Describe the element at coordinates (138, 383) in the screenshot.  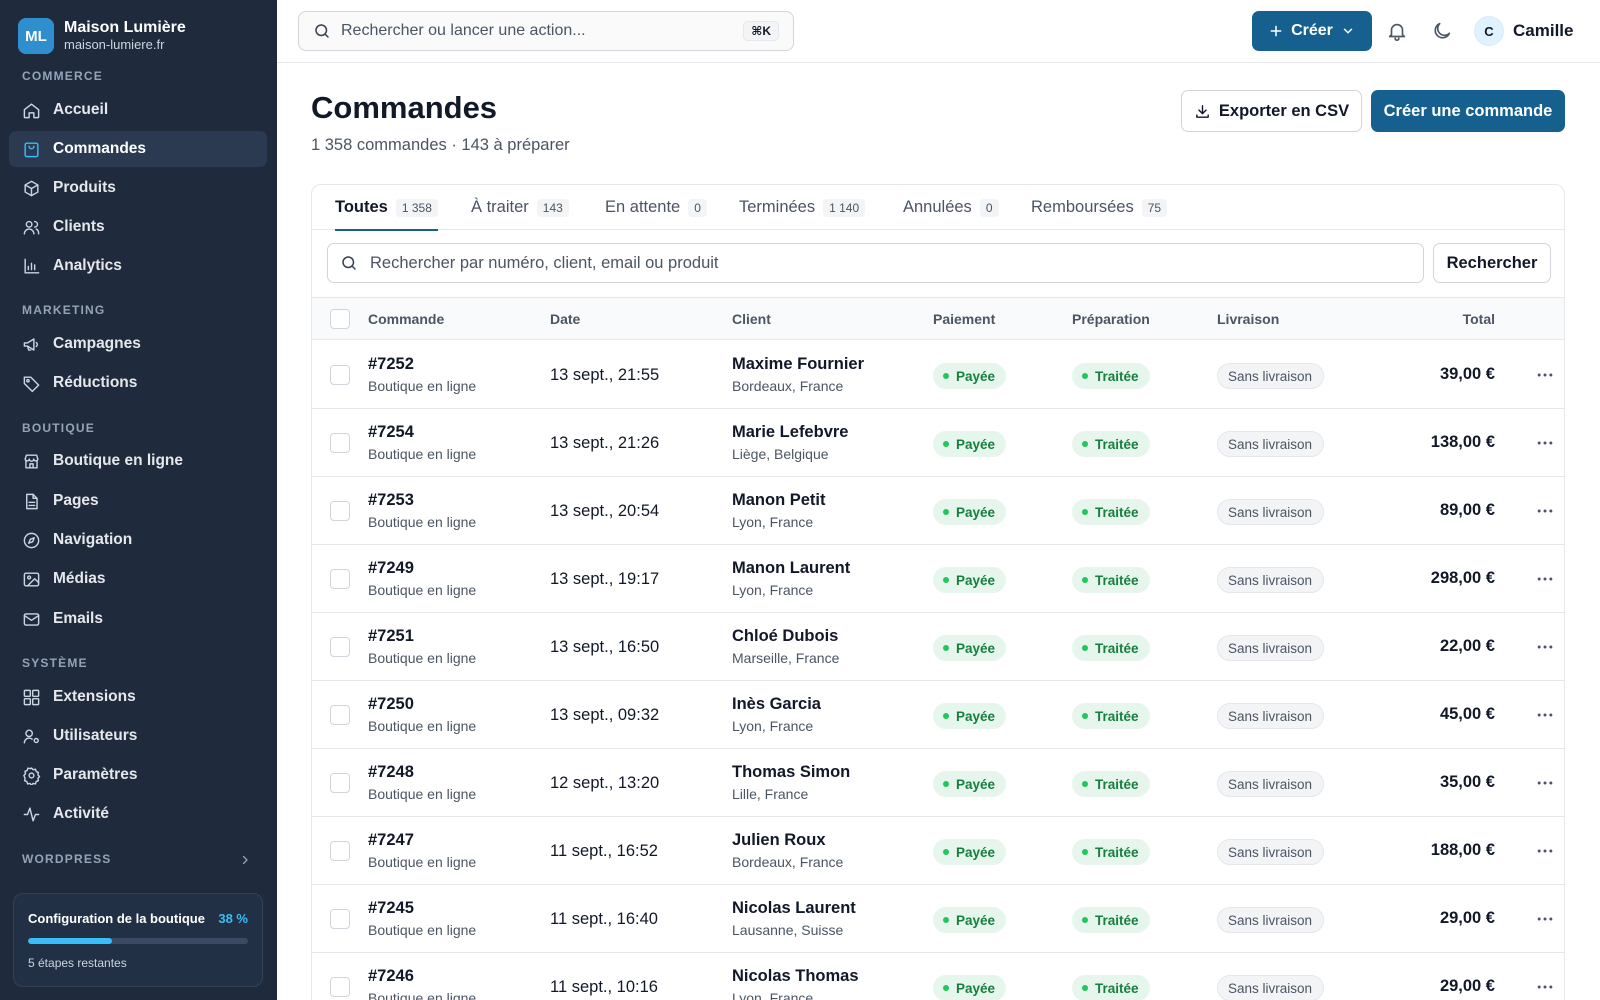
I see `sidebar-item-reductions: Réductions` at that location.